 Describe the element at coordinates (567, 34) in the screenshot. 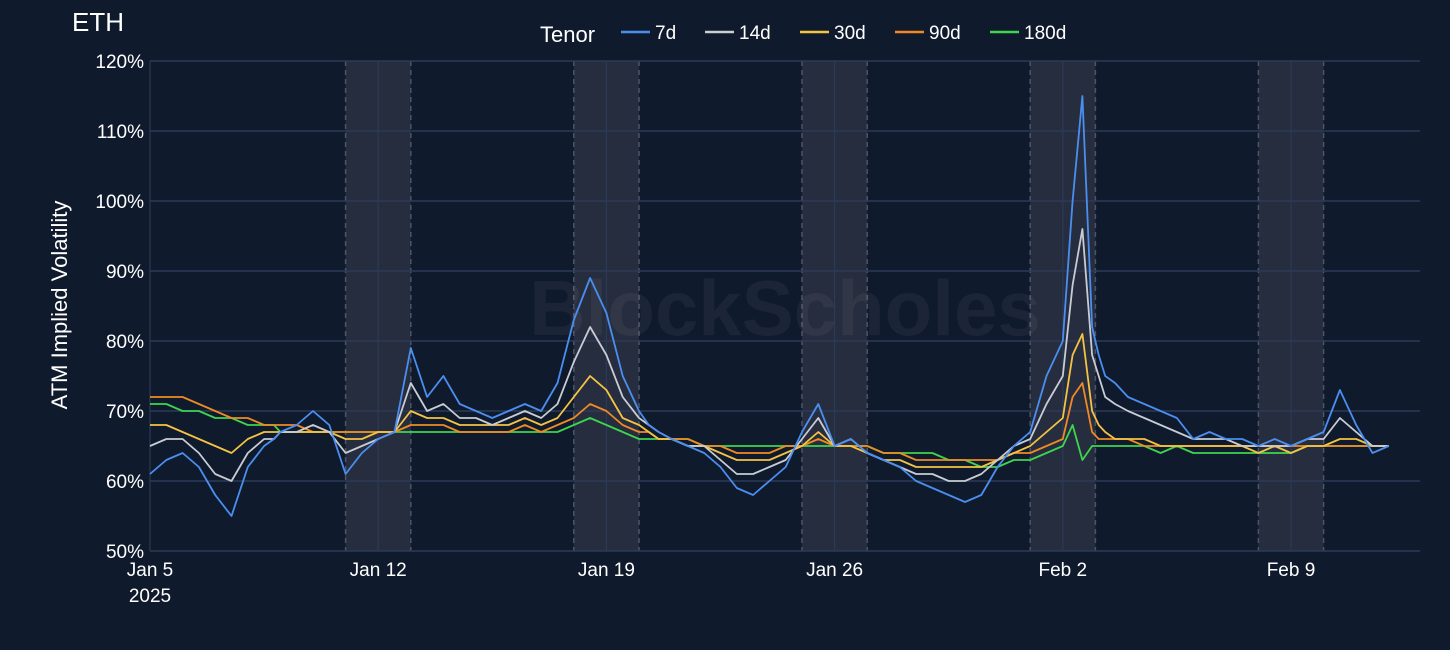

I see `legend-title: Tenor` at that location.